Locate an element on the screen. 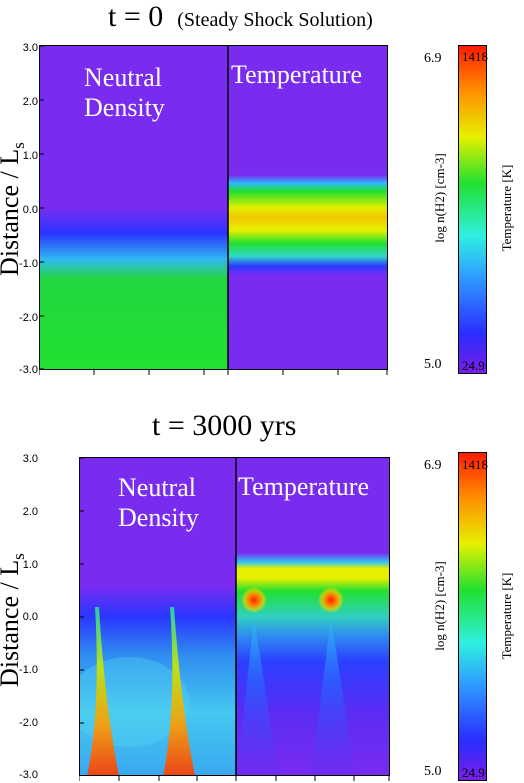 The height and width of the screenshot is (783, 524). panel-title: t = 3000 yrs is located at coordinates (224, 426).